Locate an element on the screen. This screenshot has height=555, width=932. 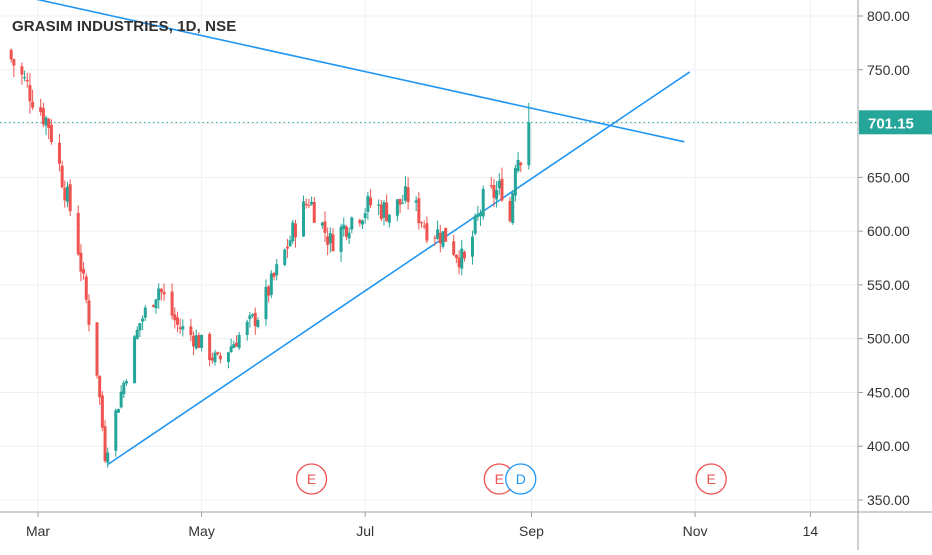
event-label: E is located at coordinates (311, 479).